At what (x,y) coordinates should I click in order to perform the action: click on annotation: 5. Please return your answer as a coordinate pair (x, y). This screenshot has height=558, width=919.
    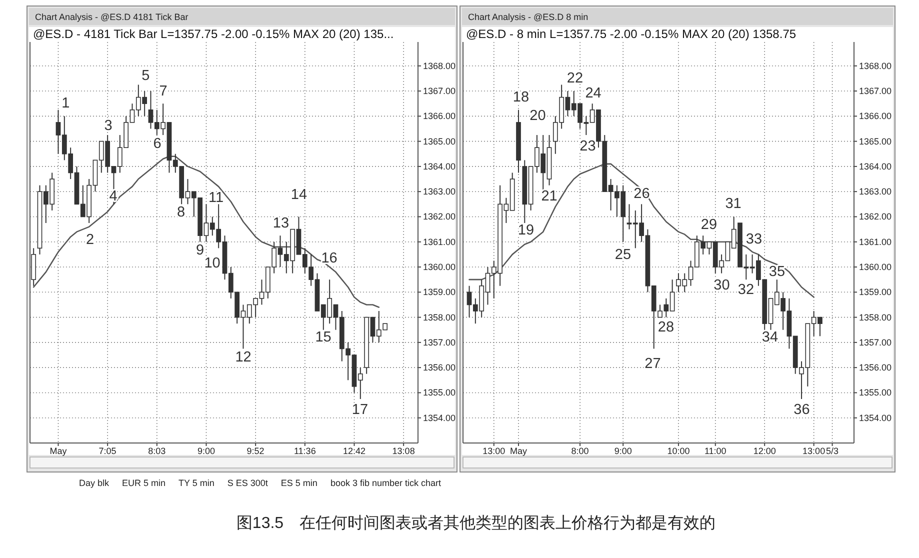
    Looking at the image, I should click on (146, 76).